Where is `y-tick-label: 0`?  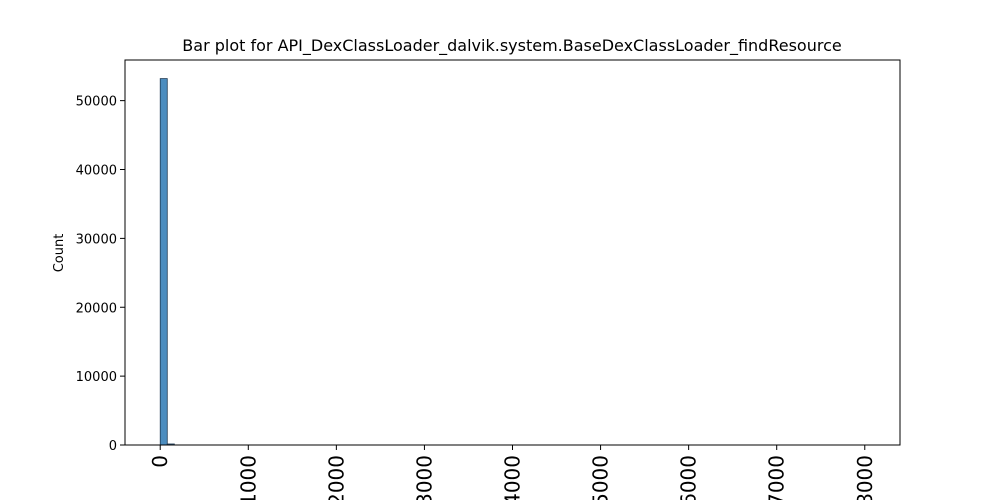 y-tick-label: 0 is located at coordinates (113, 446).